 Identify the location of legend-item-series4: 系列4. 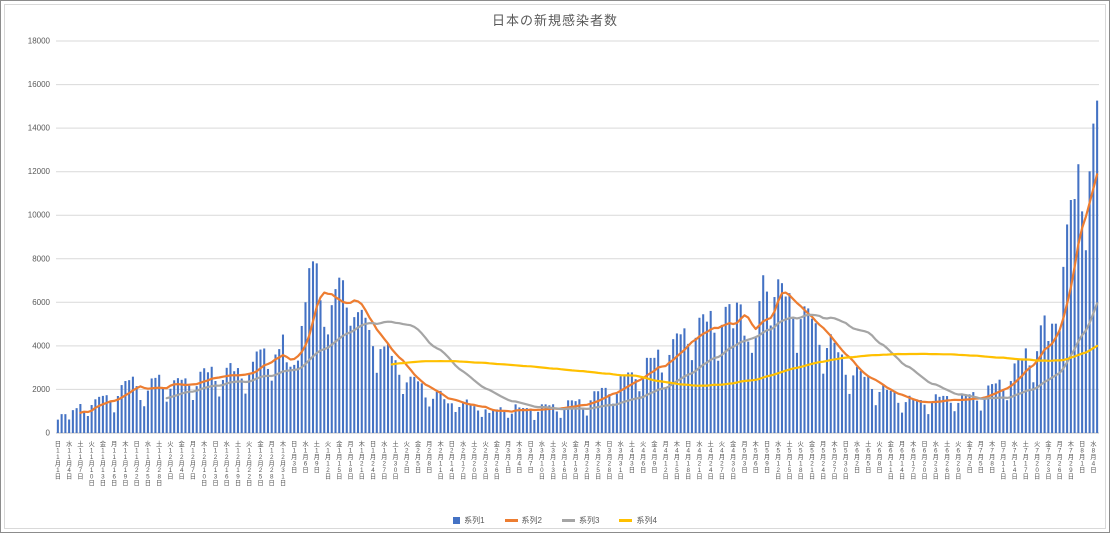
(638, 520).